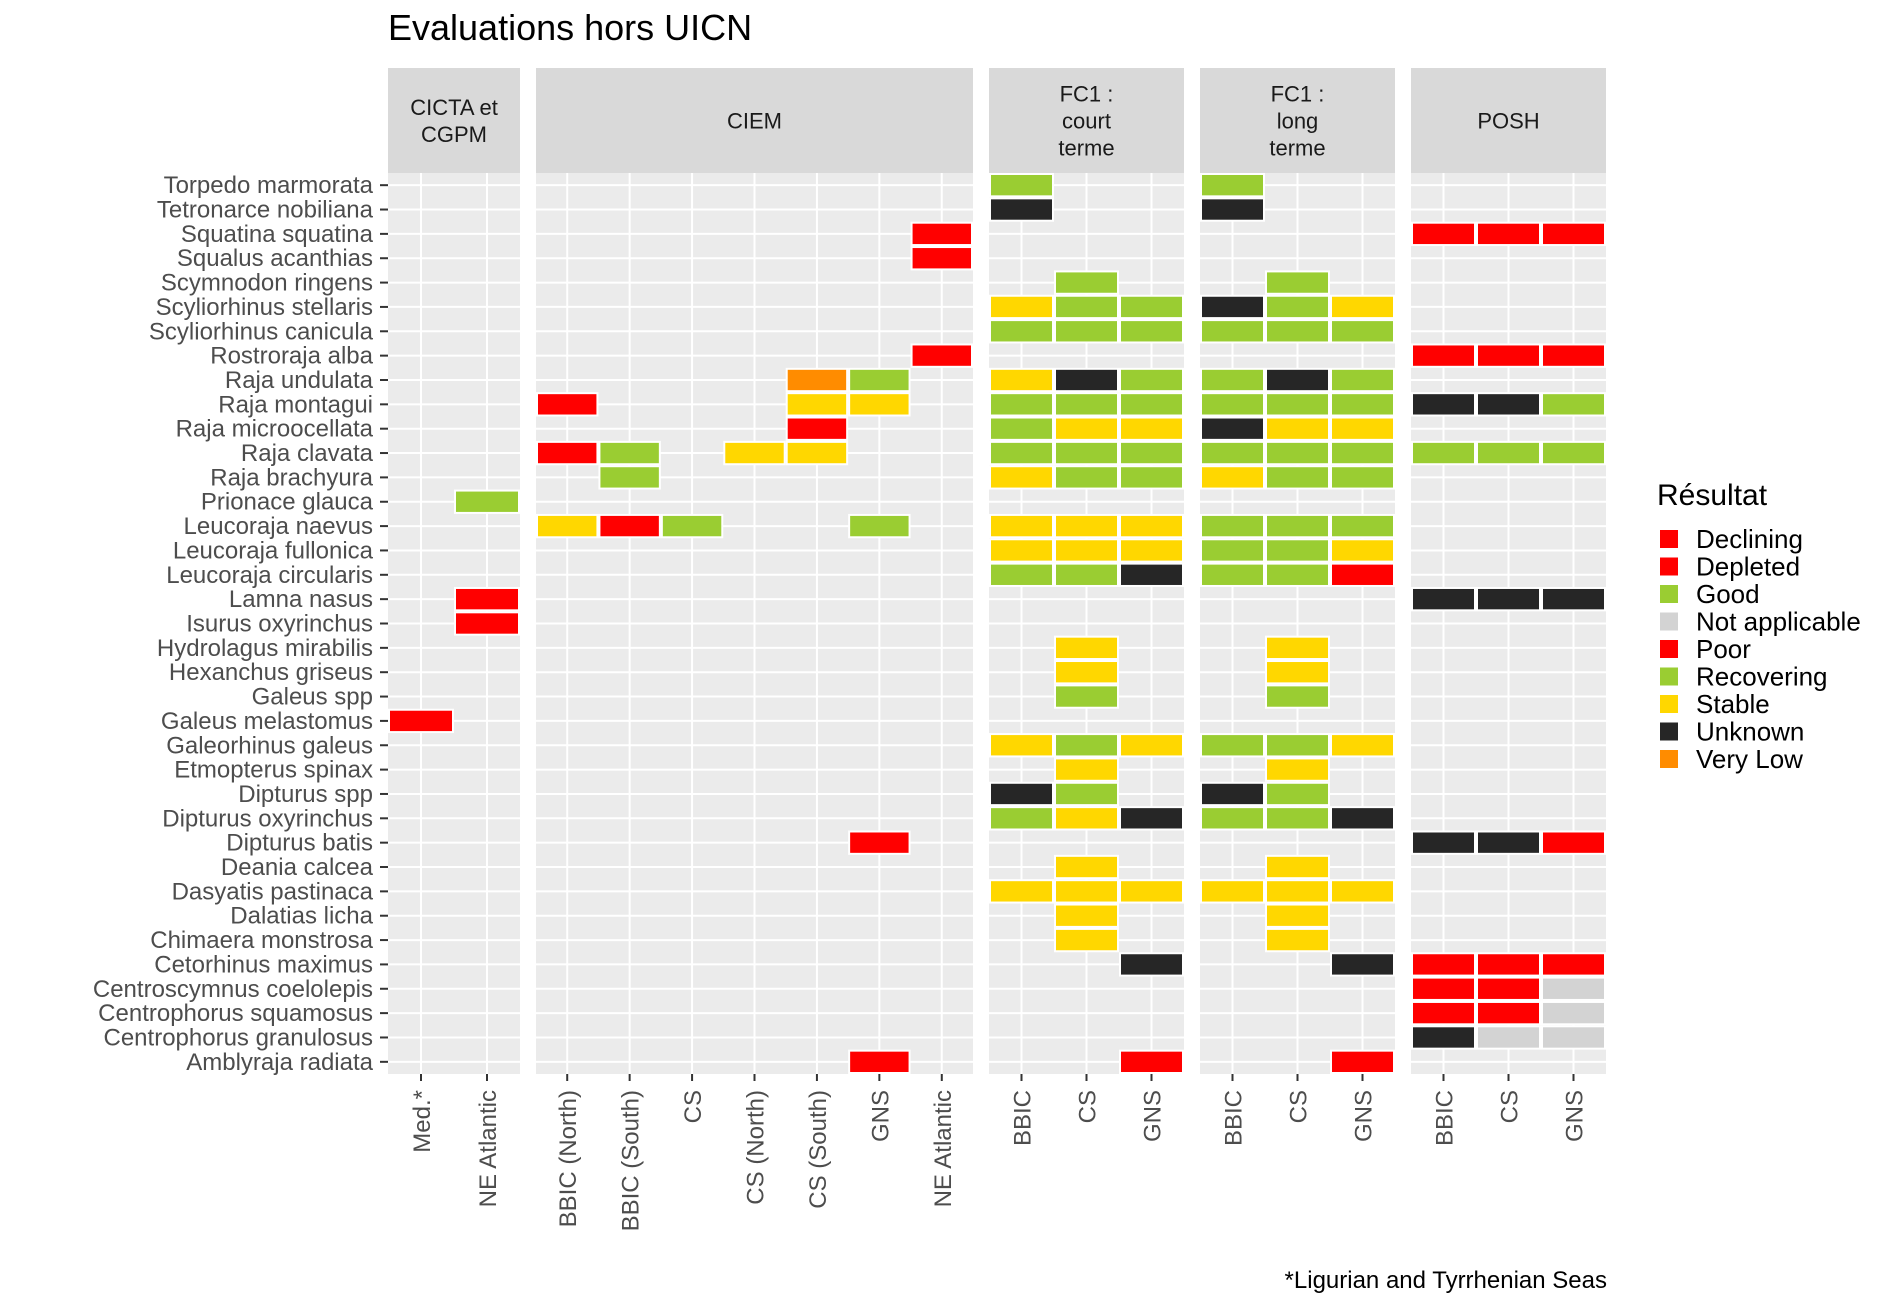 The height and width of the screenshot is (1299, 1889). I want to click on tile-scyliorhinus-canicula-cs, so click(1086, 331).